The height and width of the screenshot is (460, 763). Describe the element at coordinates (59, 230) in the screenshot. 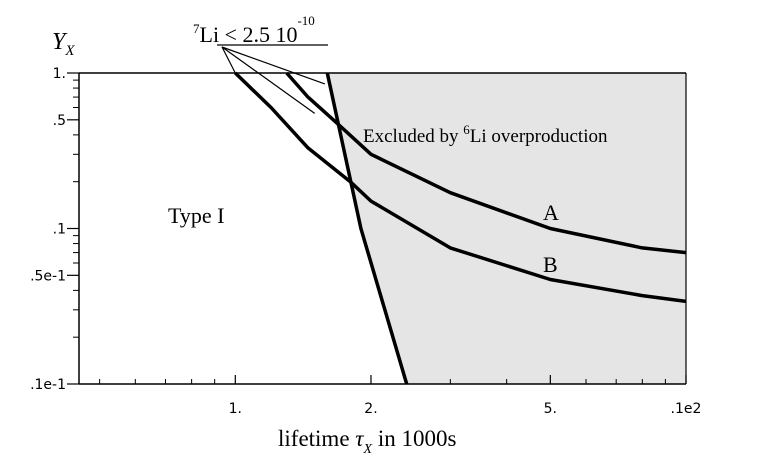

I see `y-tick-label: .1` at that location.